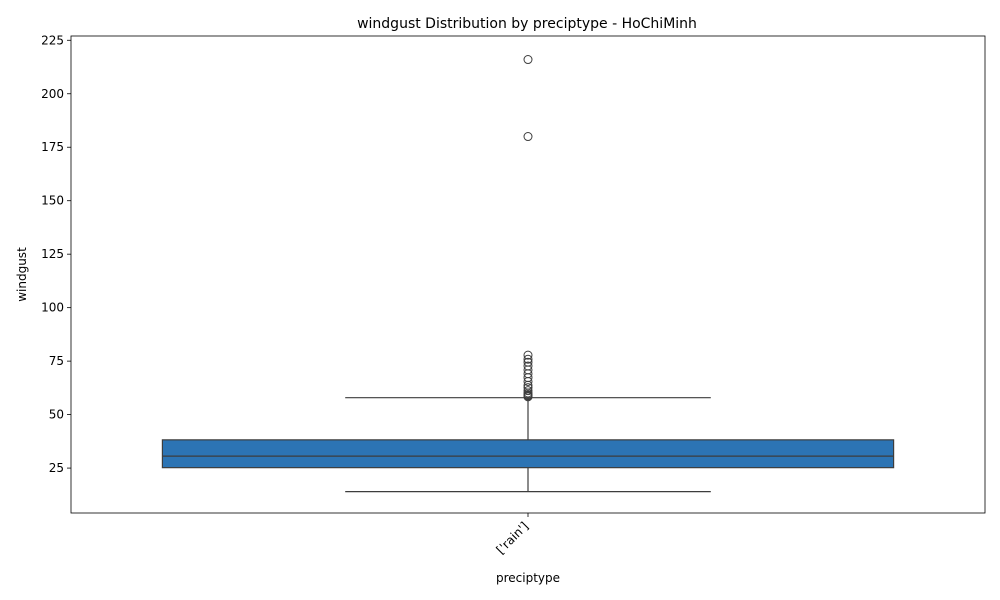 This screenshot has width=1000, height=600. What do you see at coordinates (56, 361) in the screenshot?
I see `y-tick-label: 75` at bounding box center [56, 361].